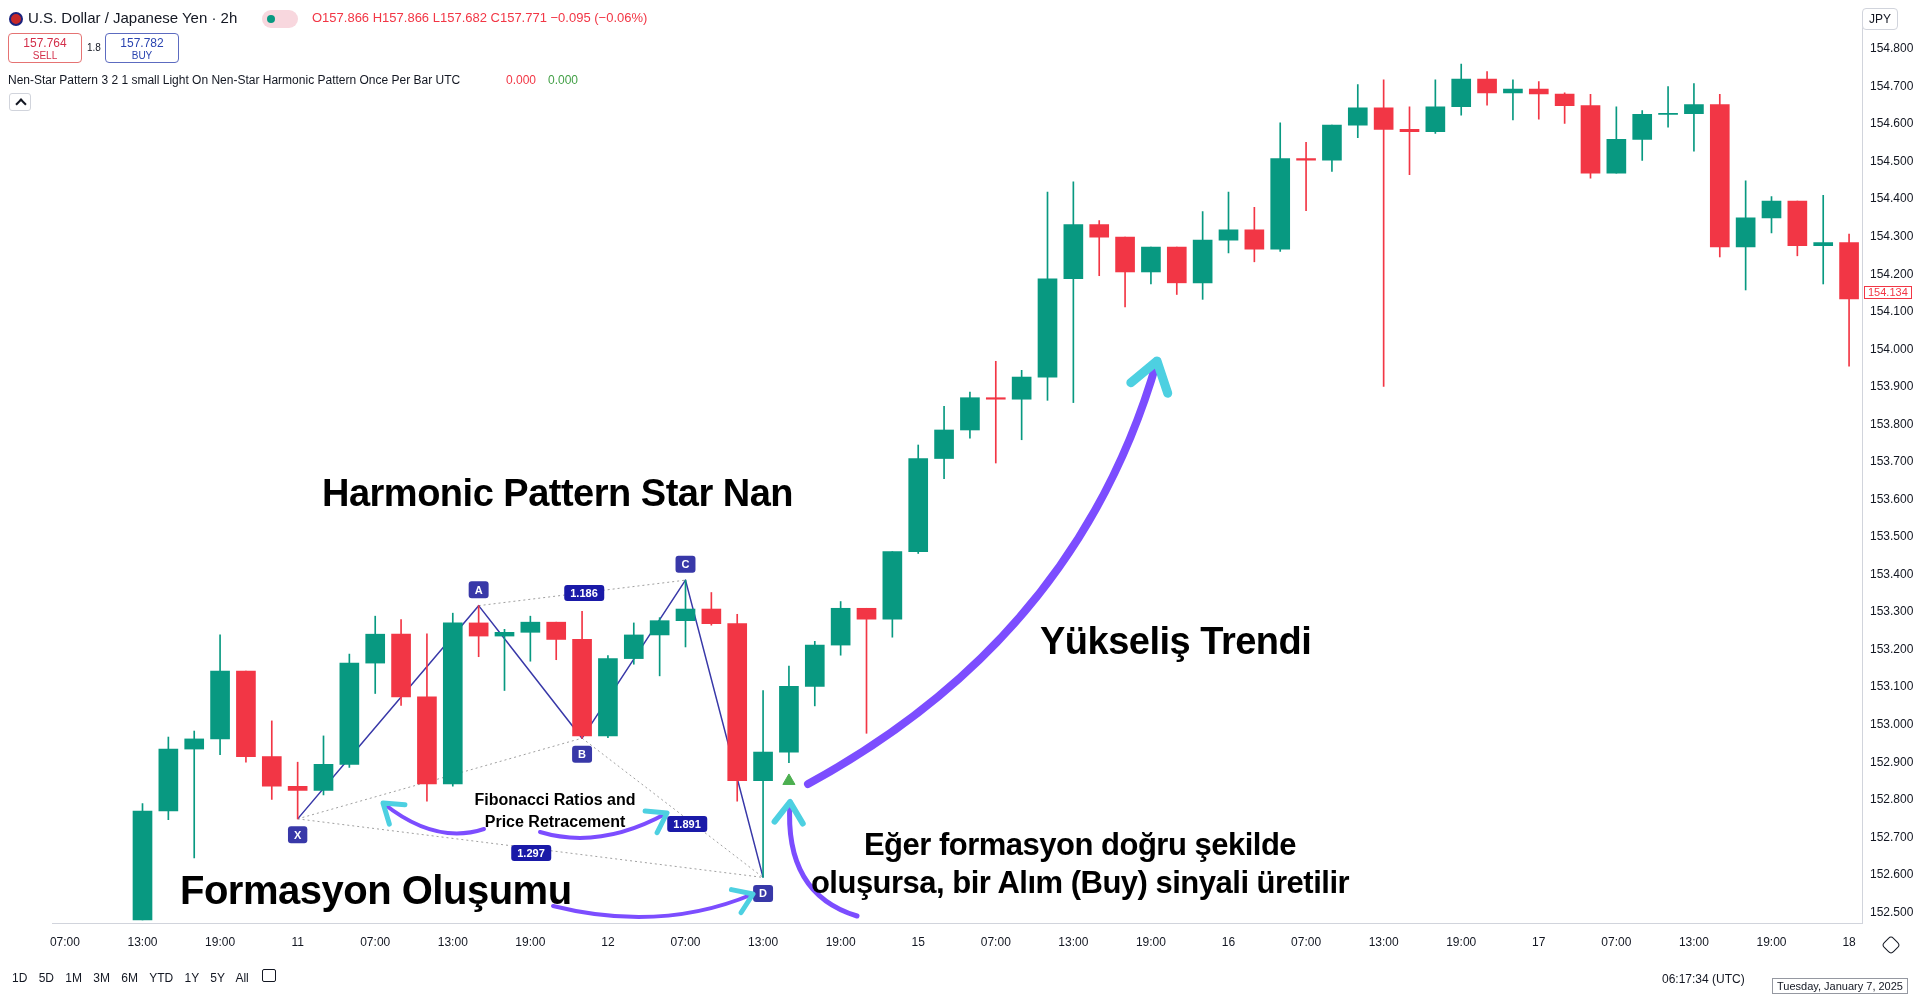 The height and width of the screenshot is (996, 1920). I want to click on y-tick-label: 152.700, so click(1892, 836).